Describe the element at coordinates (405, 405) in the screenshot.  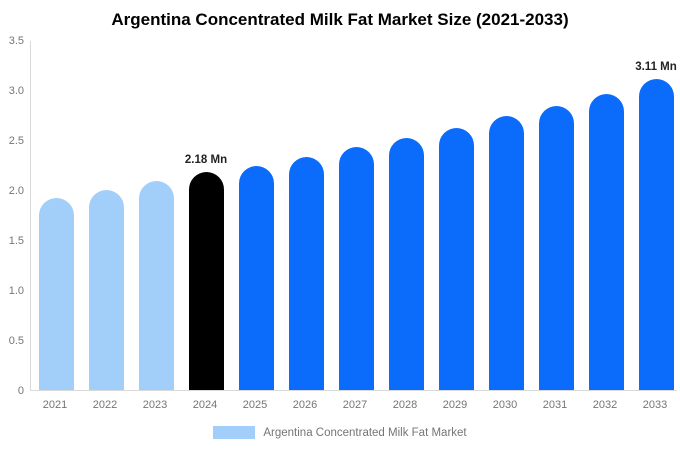
I see `x-axis-tick-label-2028: 2028` at that location.